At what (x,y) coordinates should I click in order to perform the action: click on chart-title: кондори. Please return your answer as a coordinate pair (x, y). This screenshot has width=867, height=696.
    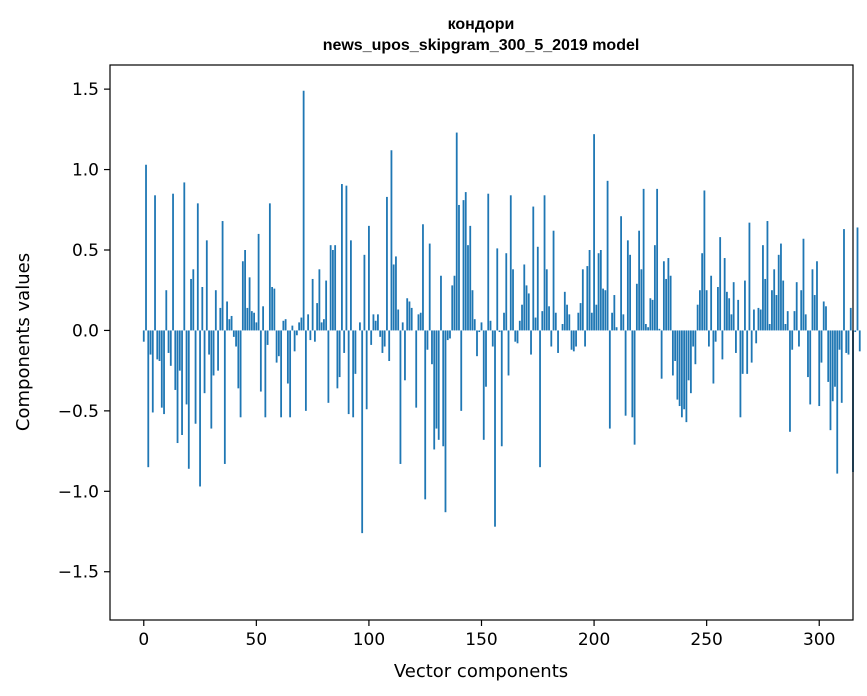
    Looking at the image, I should click on (481, 24).